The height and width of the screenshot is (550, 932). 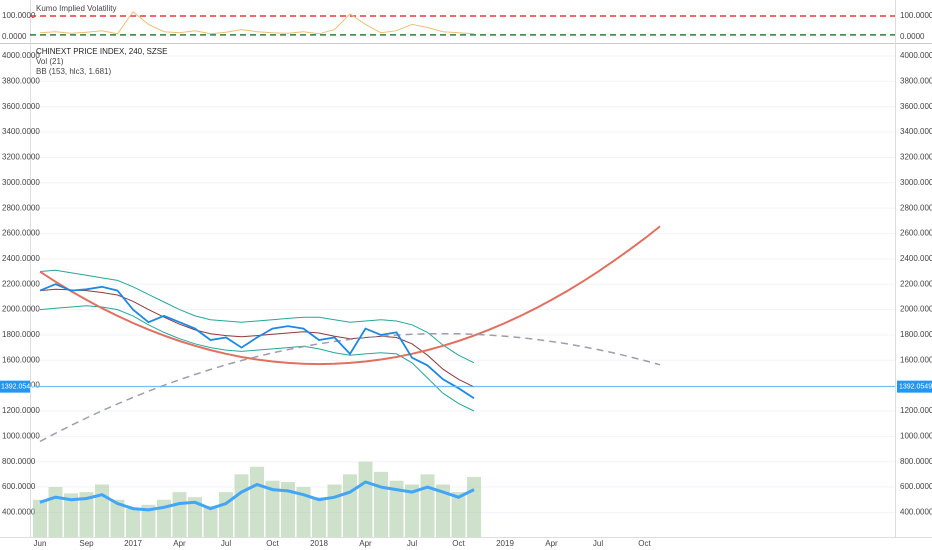 I want to click on x-tick-label: 2018, so click(x=319, y=543).